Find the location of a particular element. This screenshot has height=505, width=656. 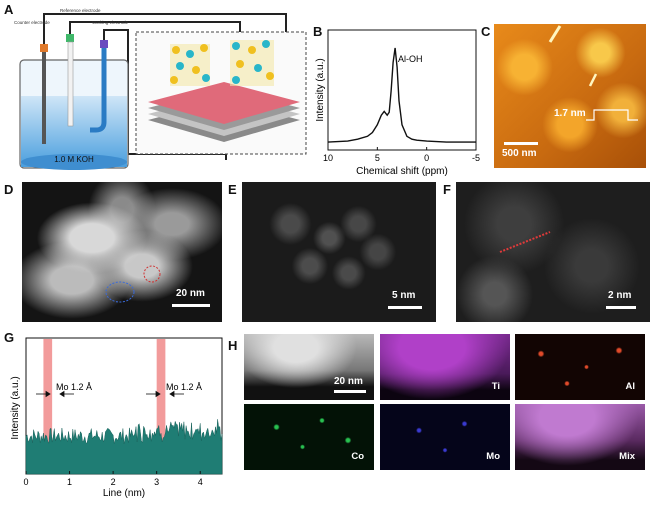

panel-e-haadf-image: 5 nm is located at coordinates (339, 252).